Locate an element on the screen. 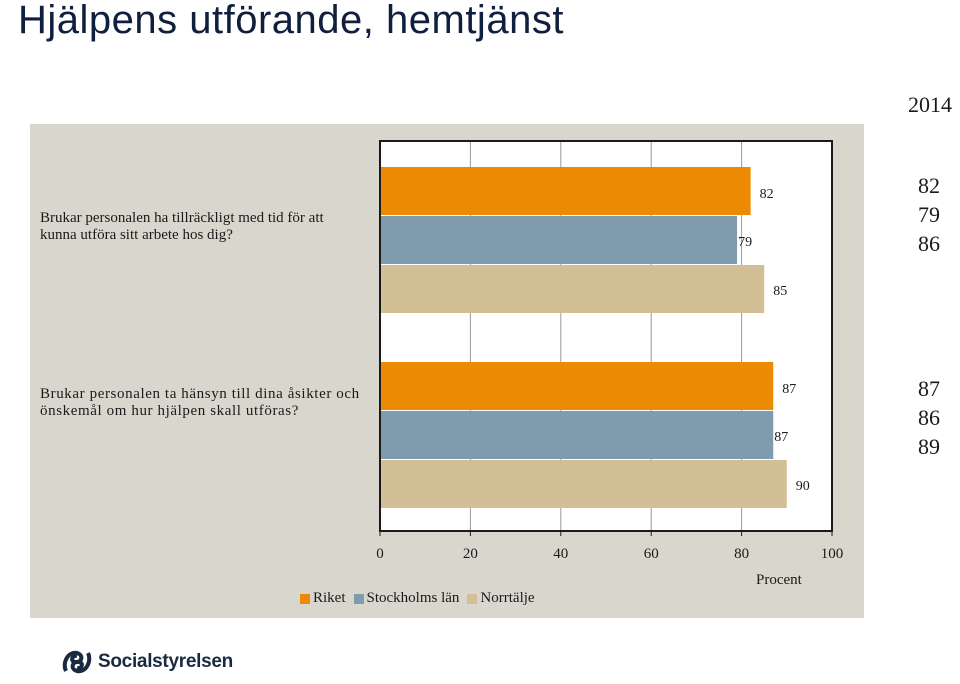 The image size is (960, 684). x-tick-label: 0 is located at coordinates (380, 554).